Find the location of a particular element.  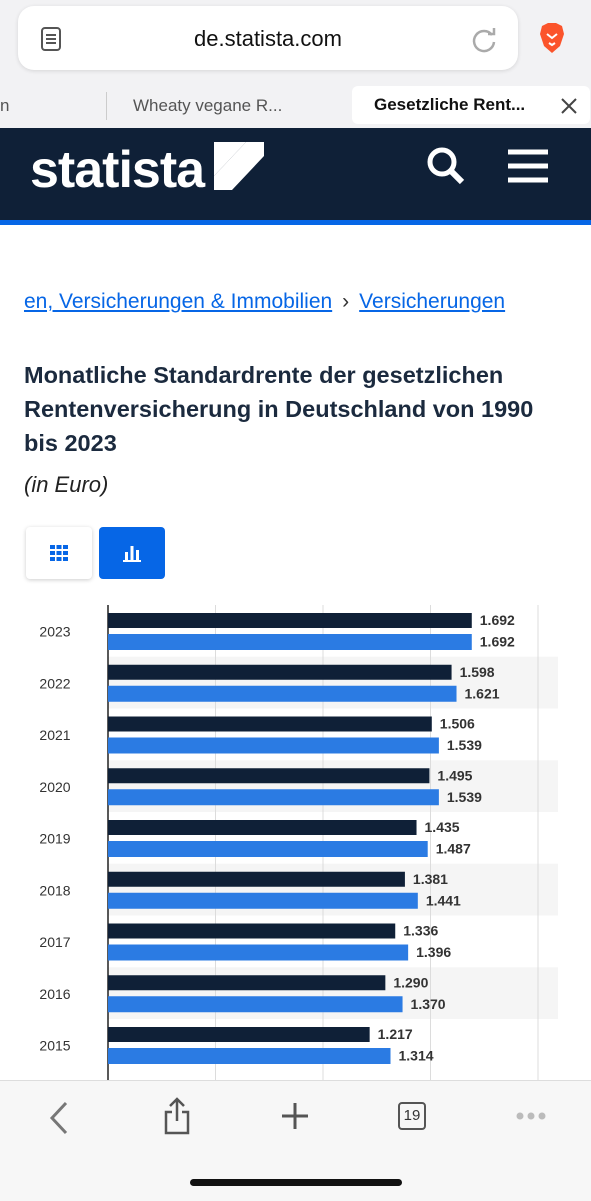

value-label: 1.621 is located at coordinates (482, 693).